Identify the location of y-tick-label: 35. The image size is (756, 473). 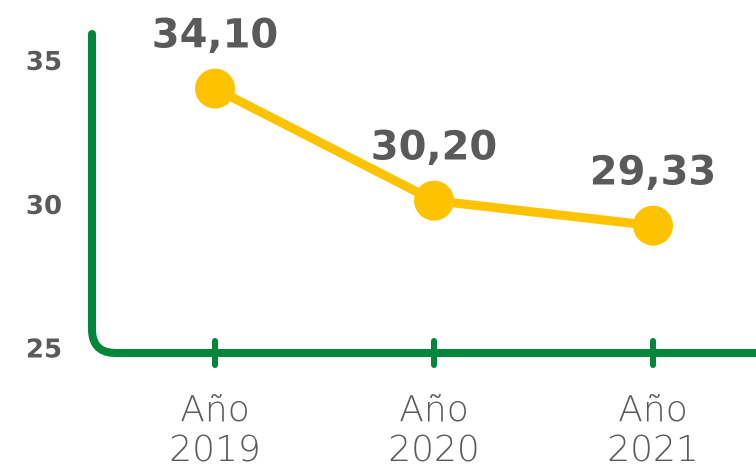
(44, 62).